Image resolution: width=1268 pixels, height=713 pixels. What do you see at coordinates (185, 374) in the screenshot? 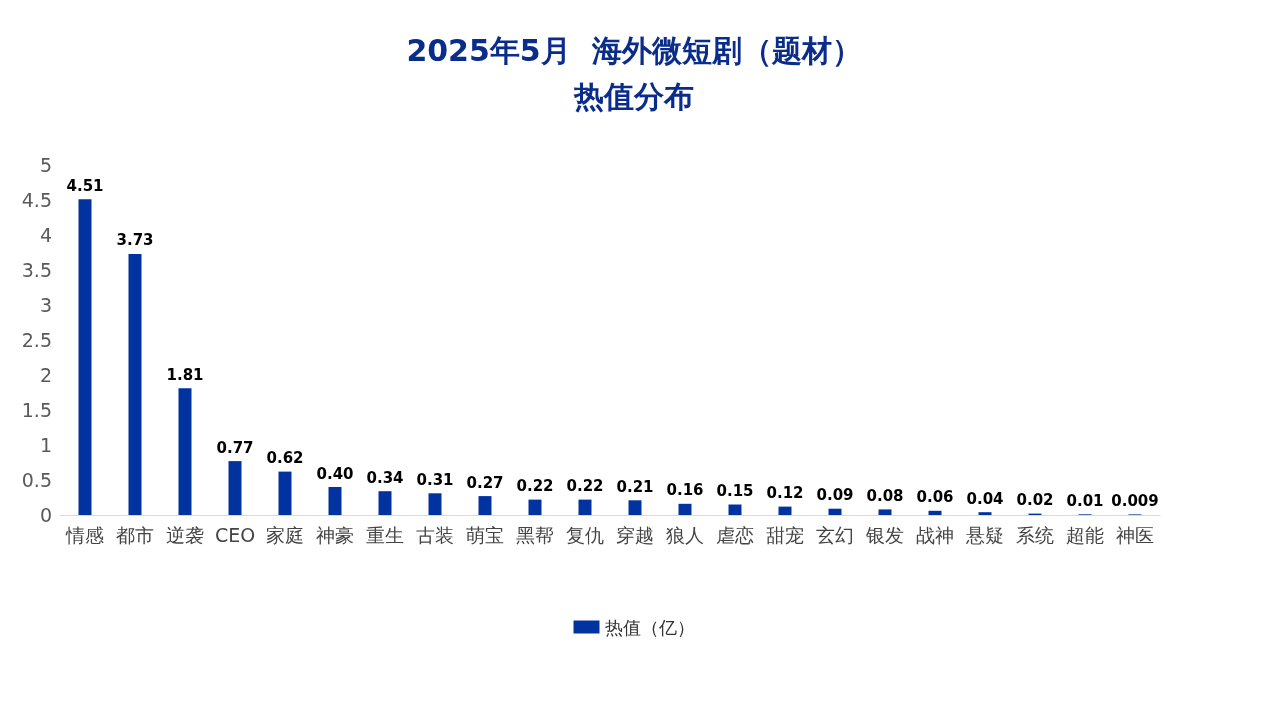
I see `data-label: 1.81` at bounding box center [185, 374].